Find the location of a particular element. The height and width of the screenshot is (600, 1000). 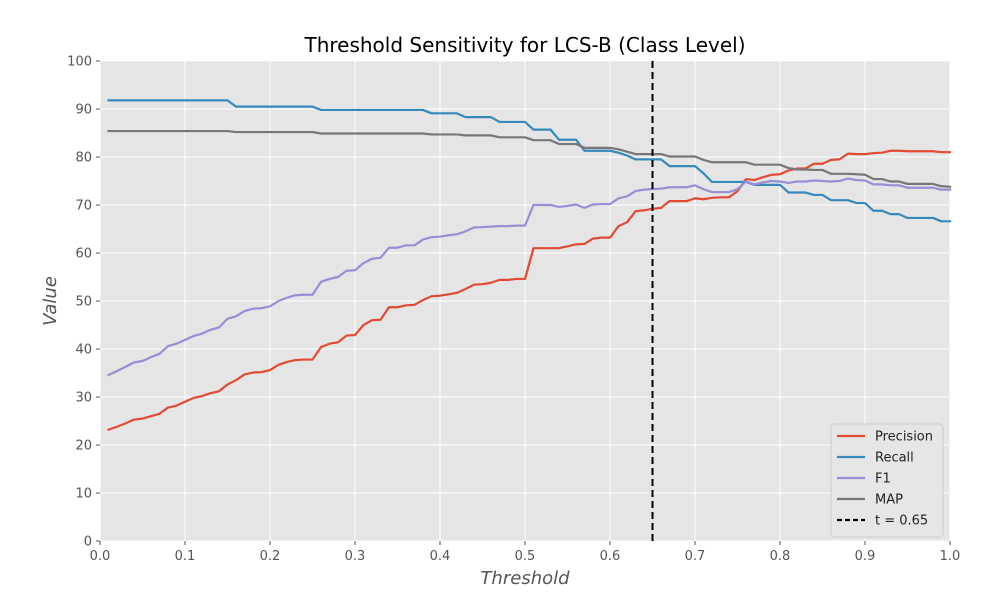

y-tick-label: 10 is located at coordinates (83, 494).